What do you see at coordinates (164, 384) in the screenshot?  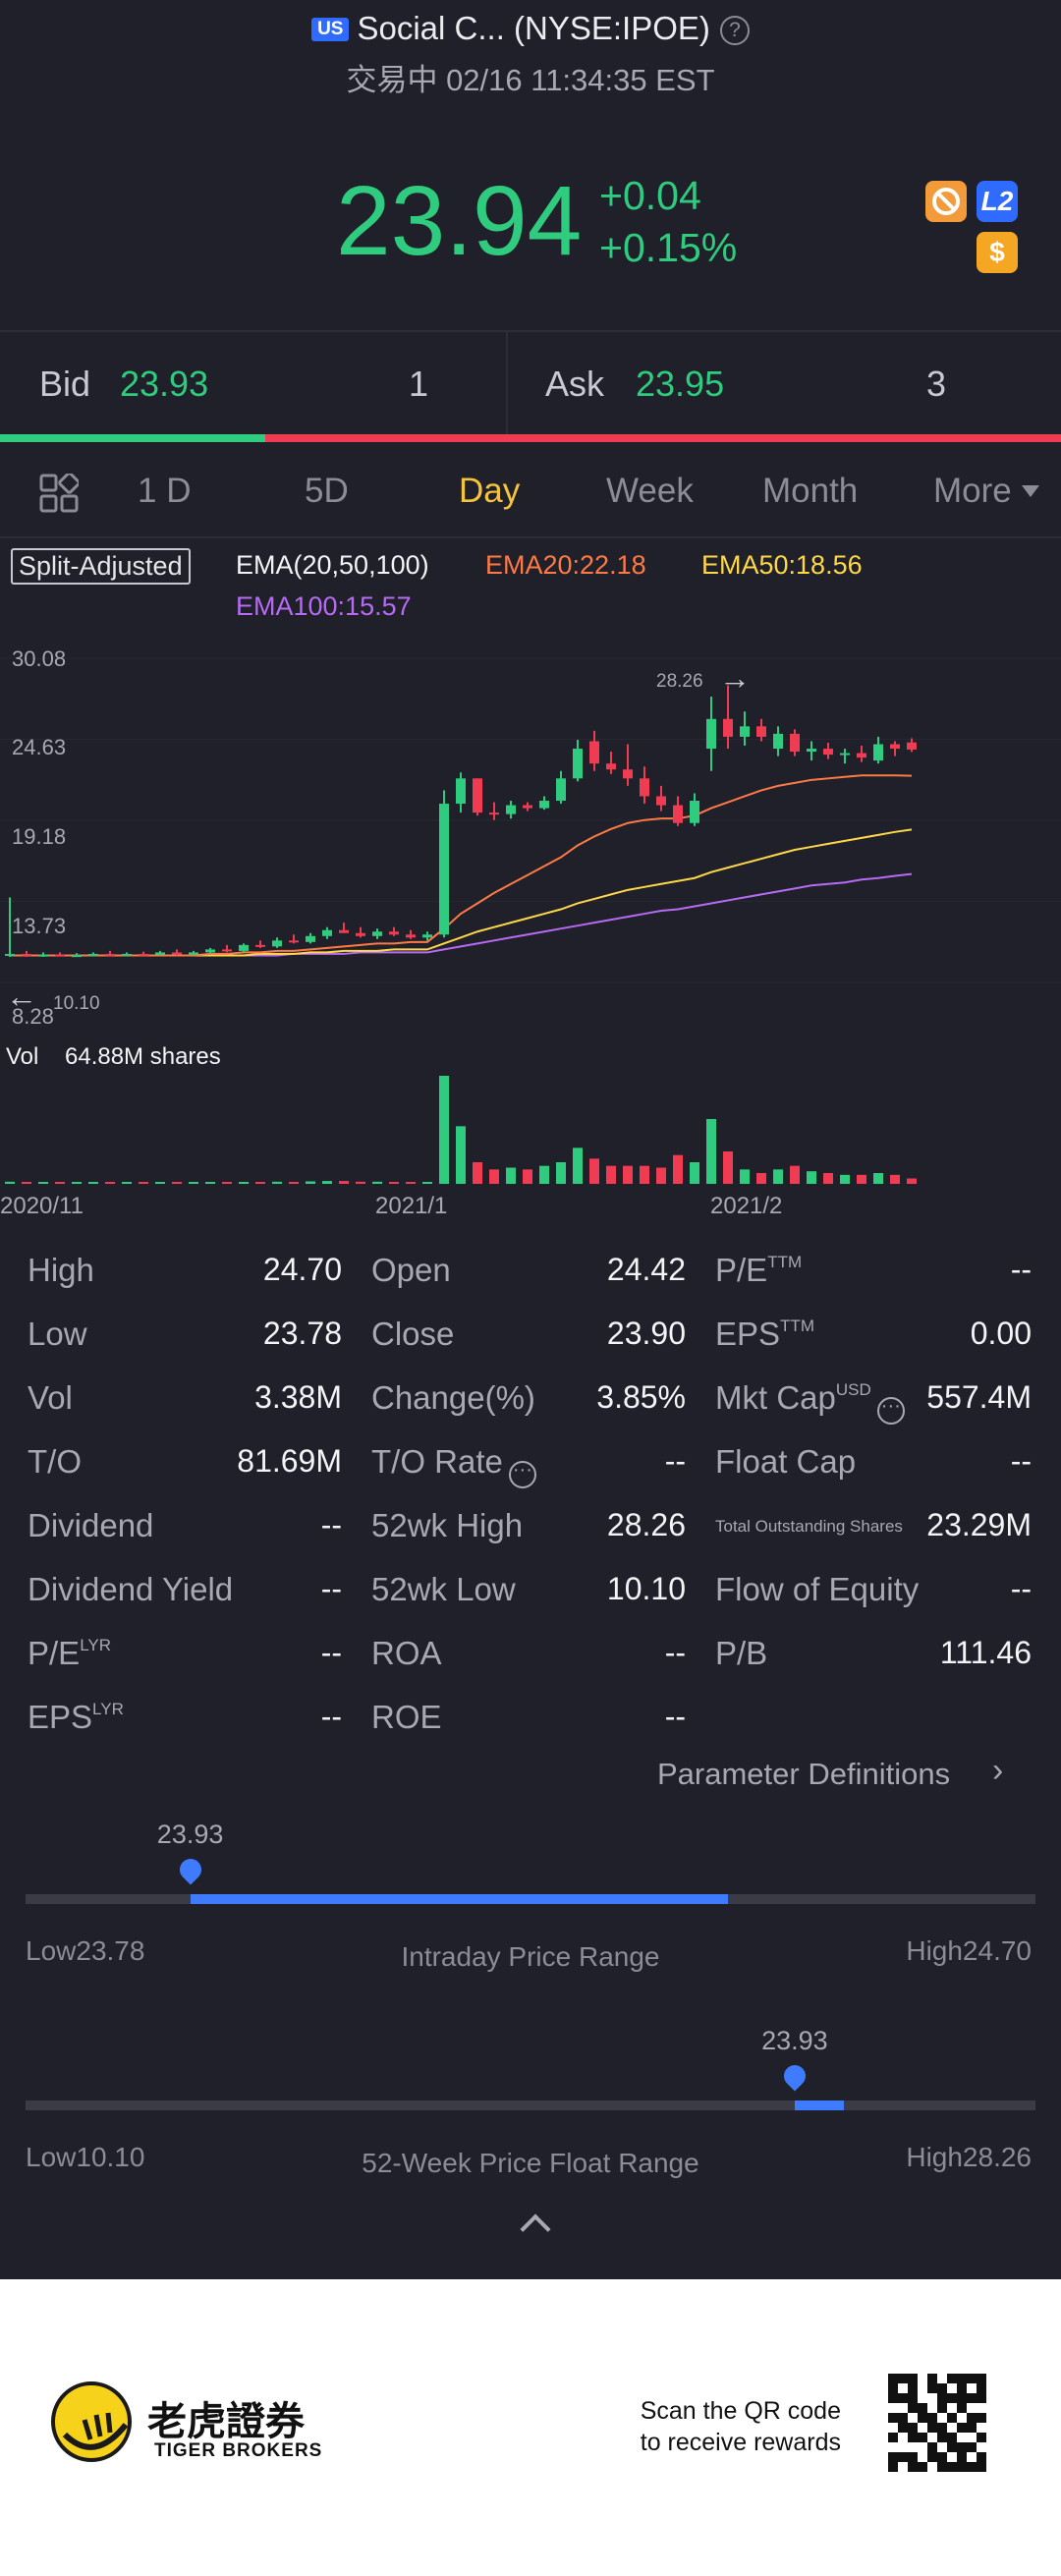 I see `bid-price: 23.93` at bounding box center [164, 384].